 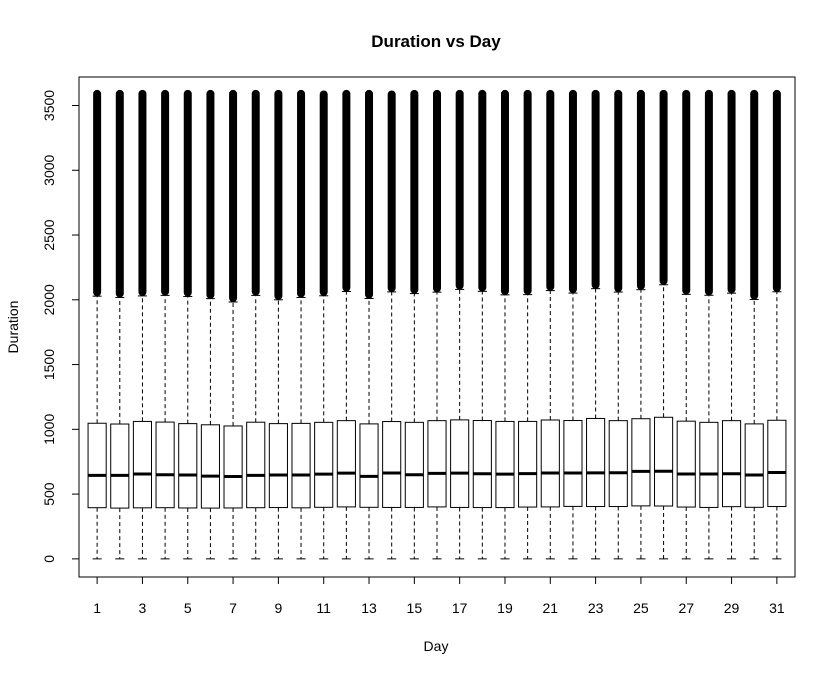 What do you see at coordinates (439, 596) in the screenshot?
I see `x-axis: 1 3 5 7 9 11 13 15 17 19 21 23 25 27 29 31` at bounding box center [439, 596].